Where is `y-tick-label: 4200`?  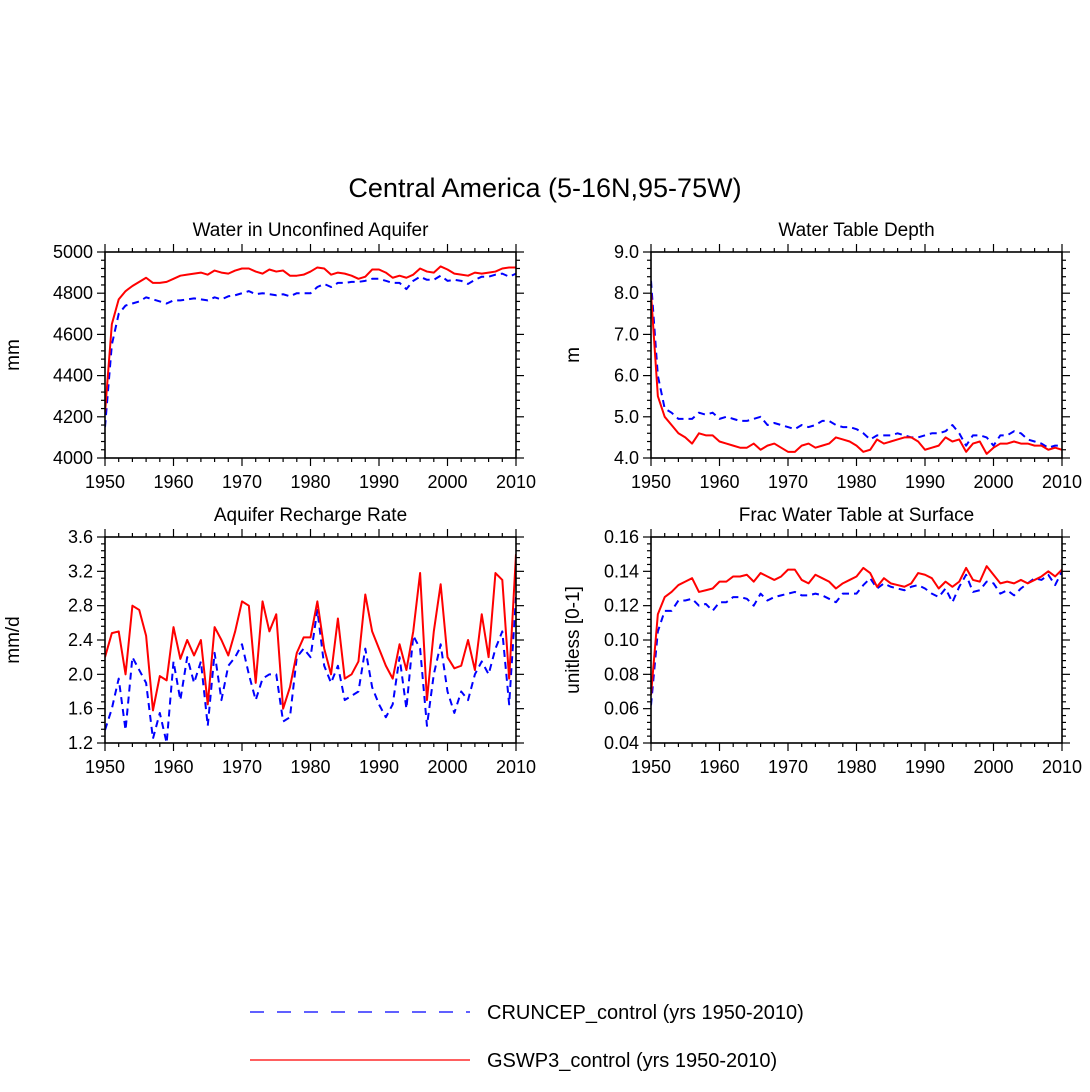
y-tick-label: 4200 is located at coordinates (73, 417).